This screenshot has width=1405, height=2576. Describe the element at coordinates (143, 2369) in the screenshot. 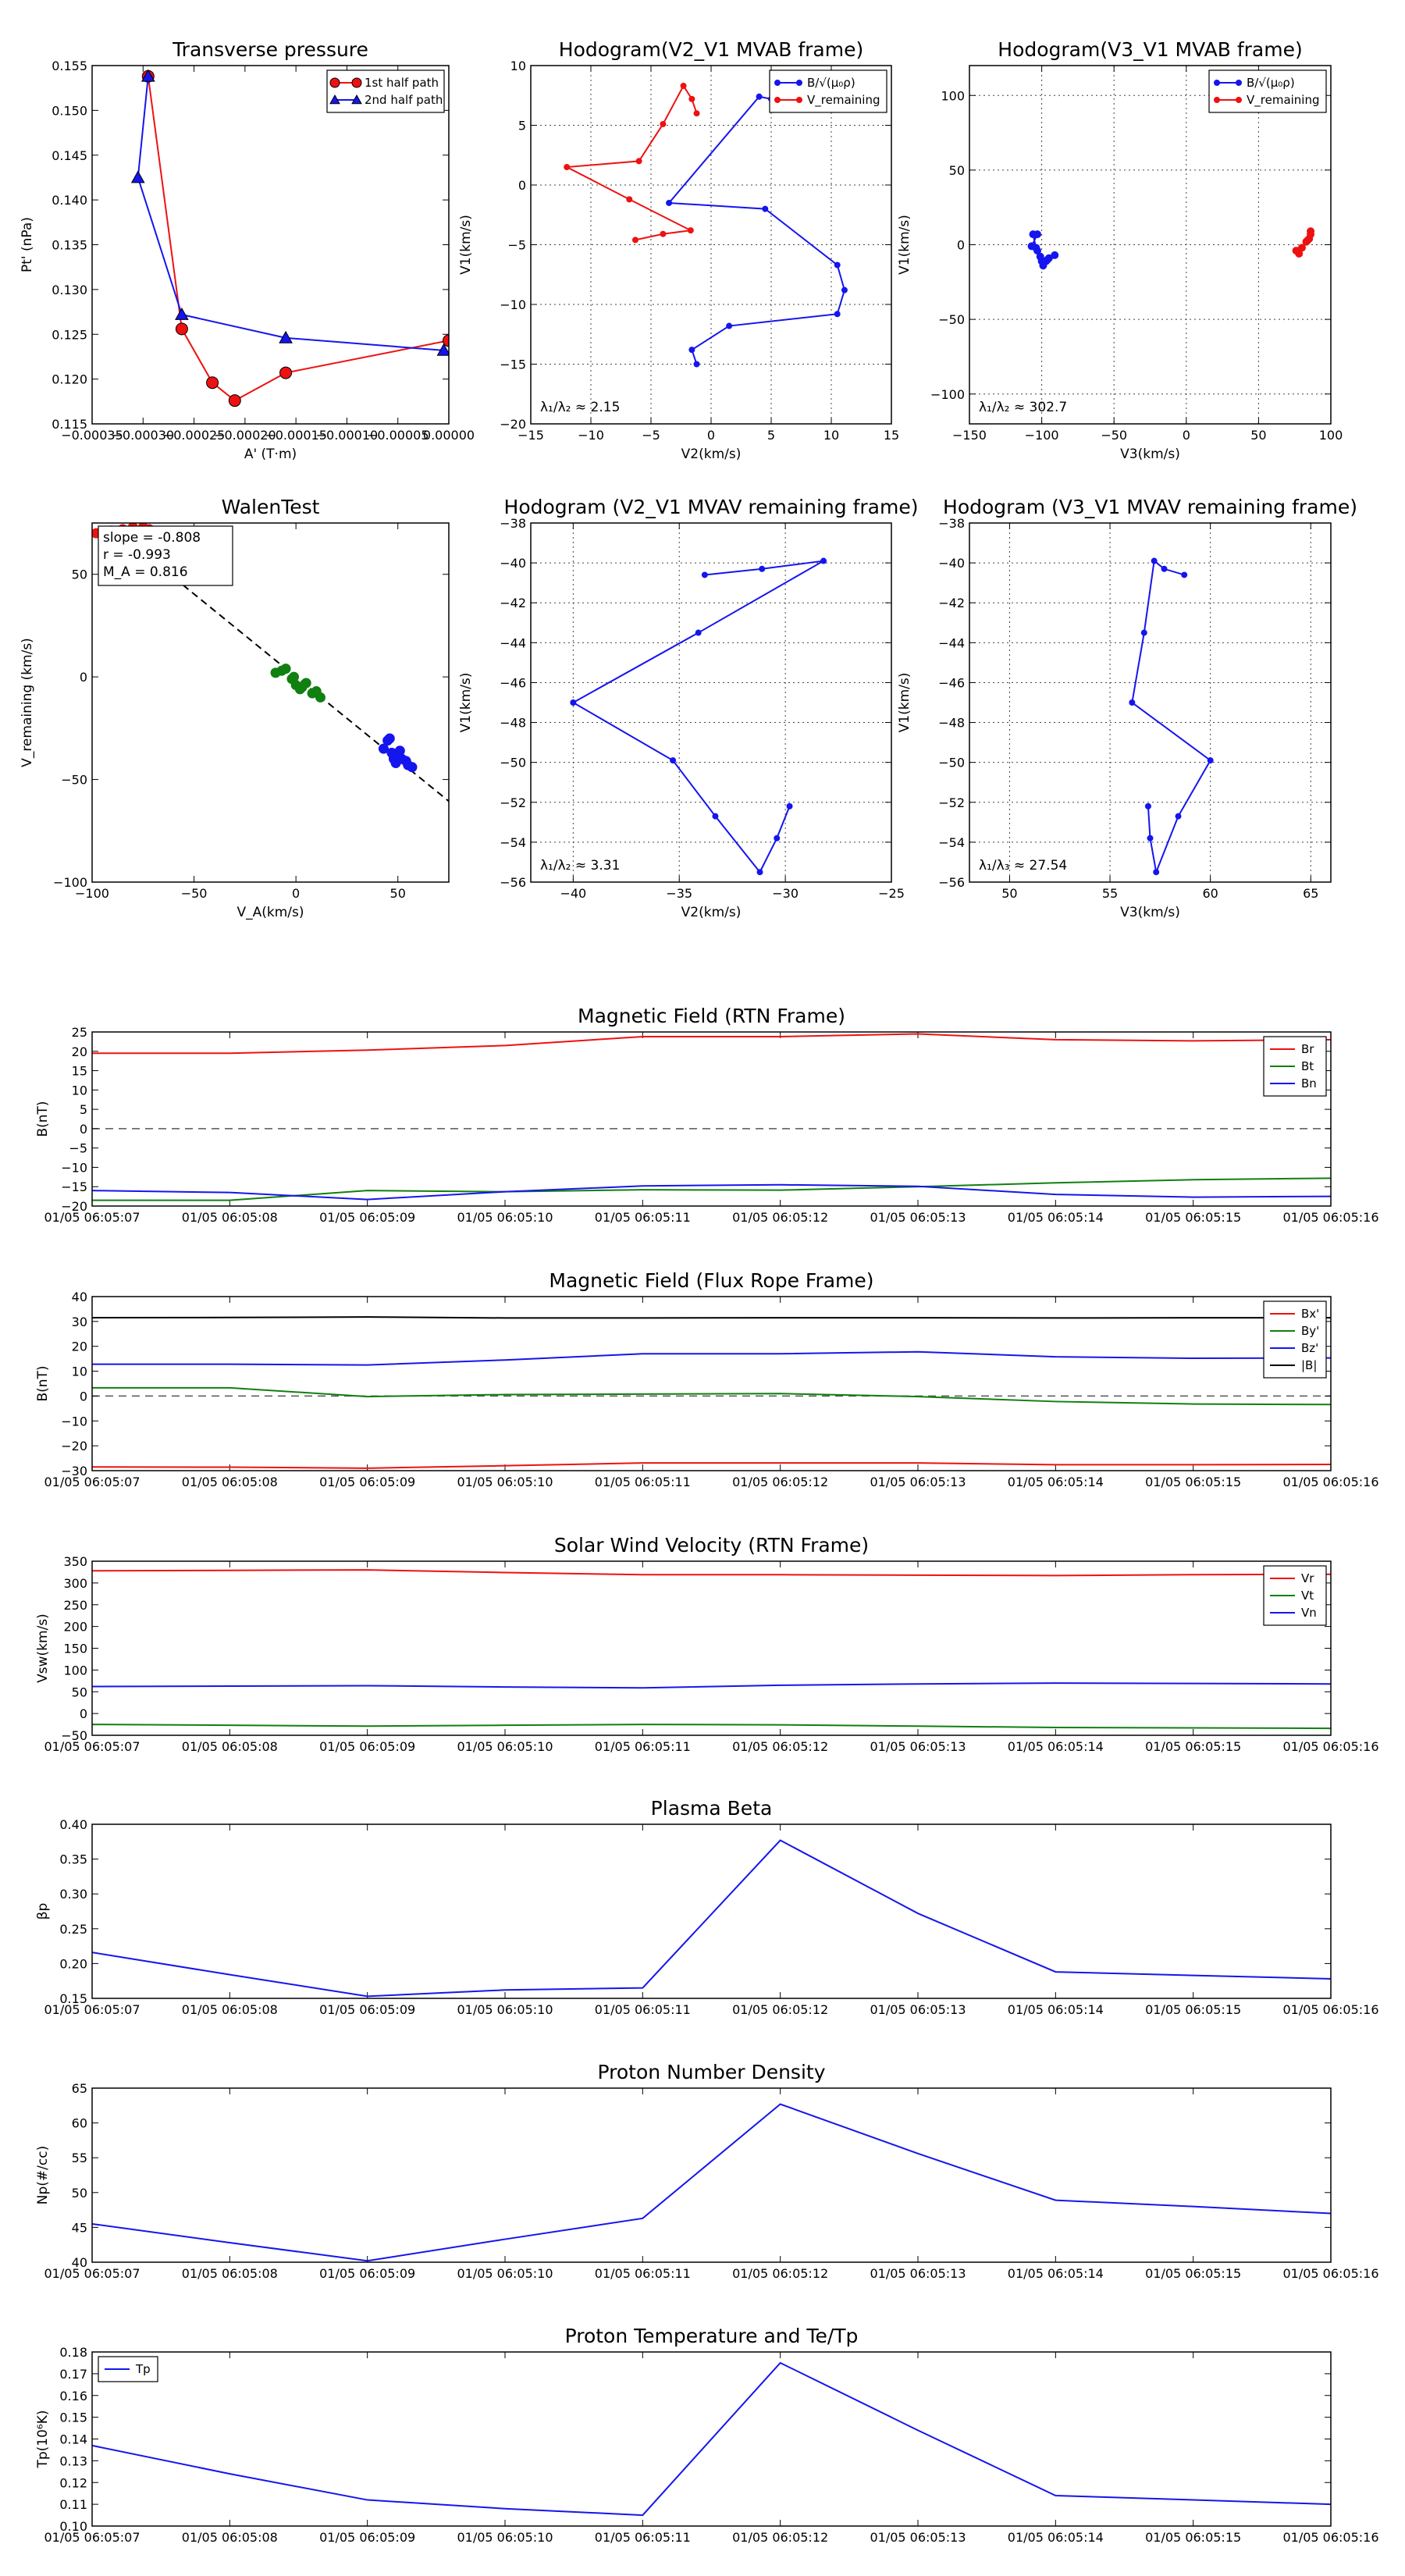

I see `legend-label: Tp` at that location.